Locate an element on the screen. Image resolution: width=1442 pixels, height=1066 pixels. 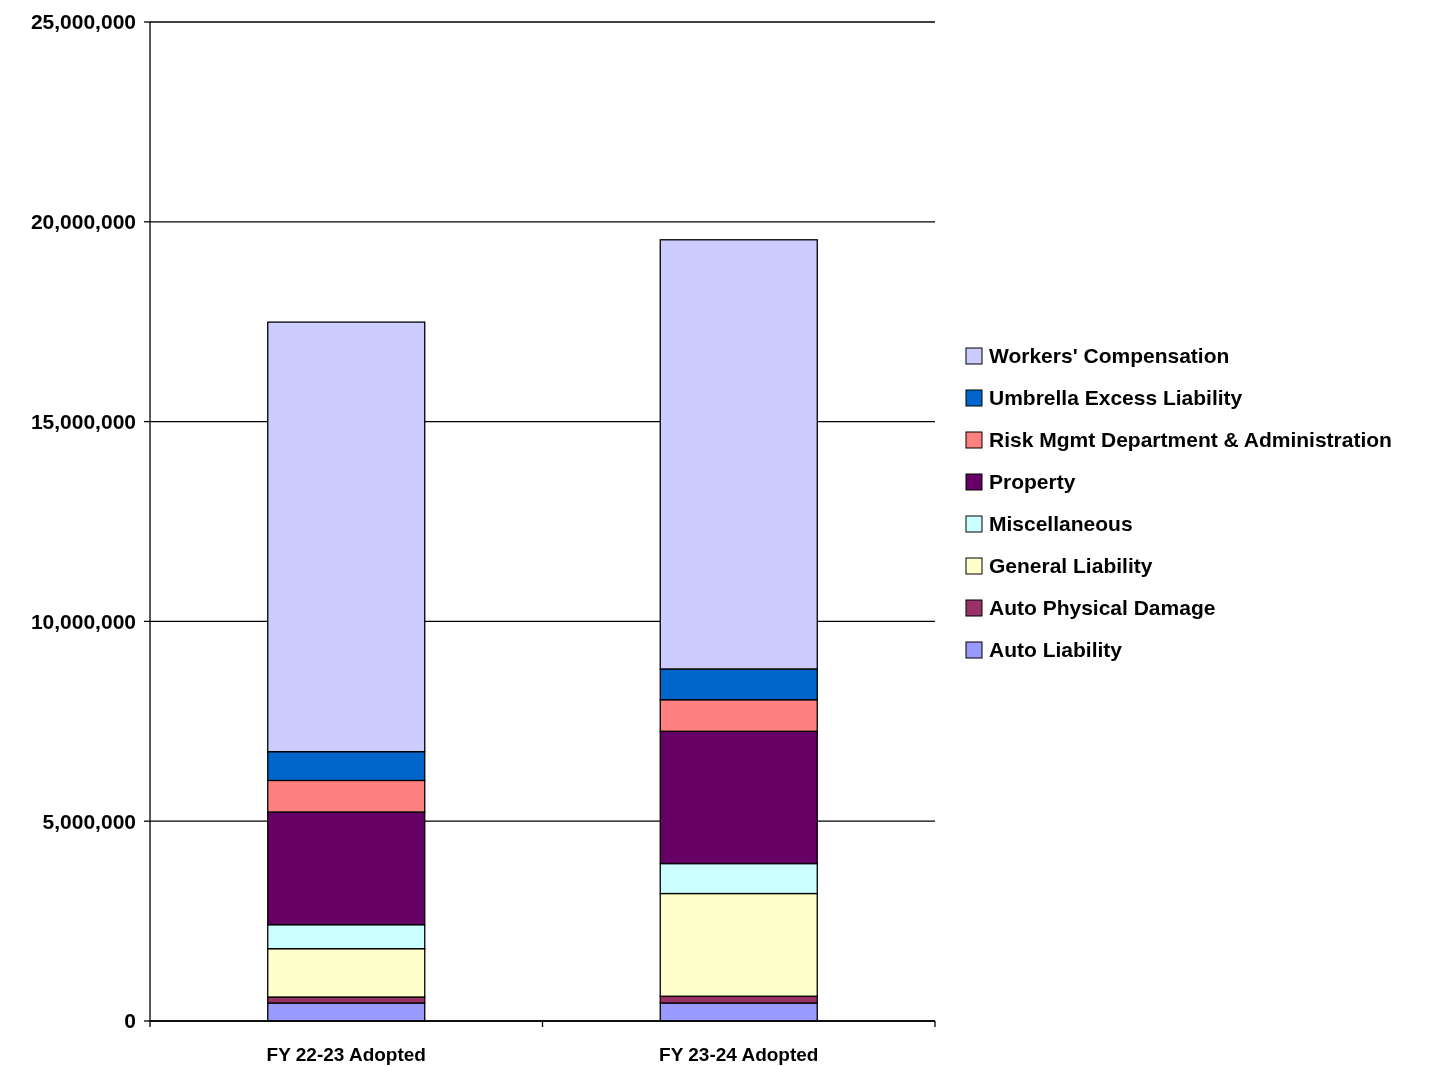
legend-label: Auto Liability is located at coordinates (1056, 650).